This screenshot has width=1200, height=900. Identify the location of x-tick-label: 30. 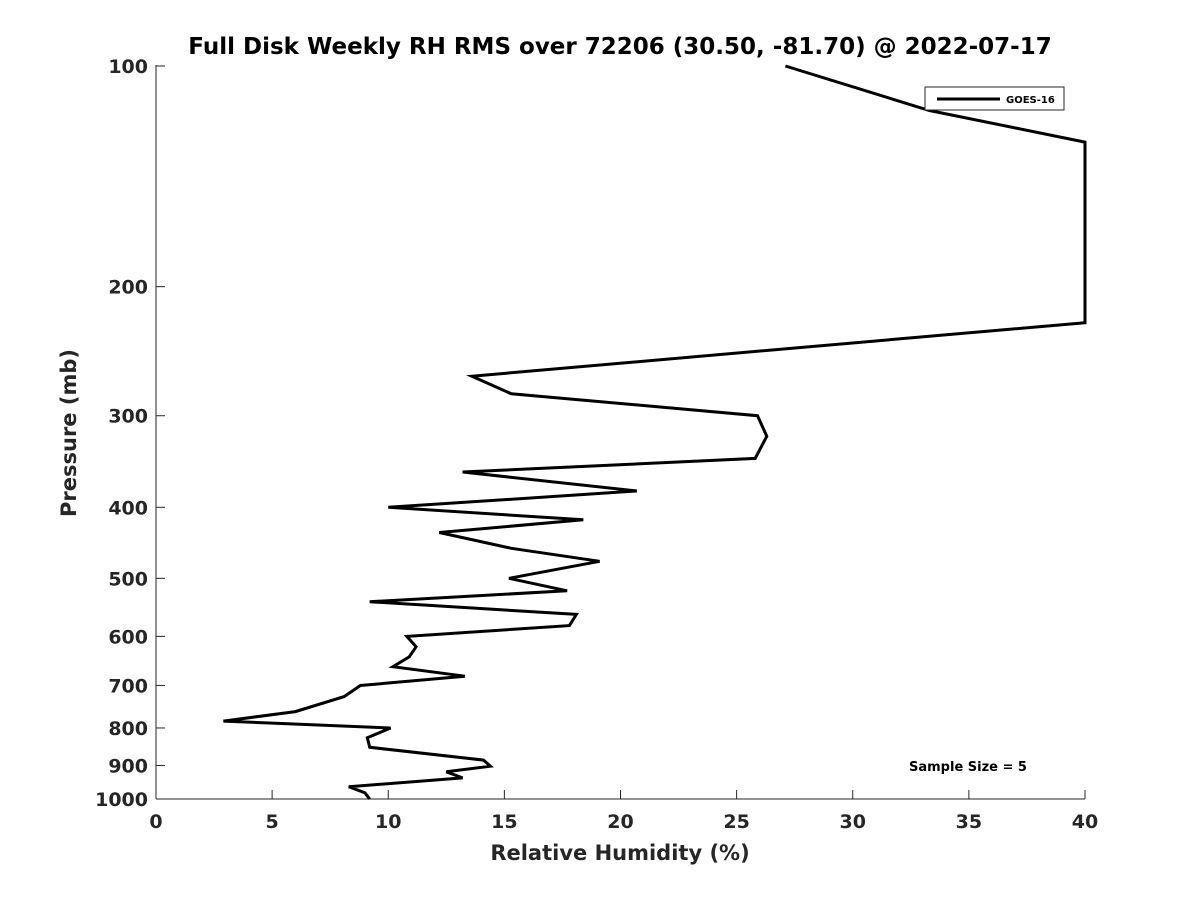
(853, 822).